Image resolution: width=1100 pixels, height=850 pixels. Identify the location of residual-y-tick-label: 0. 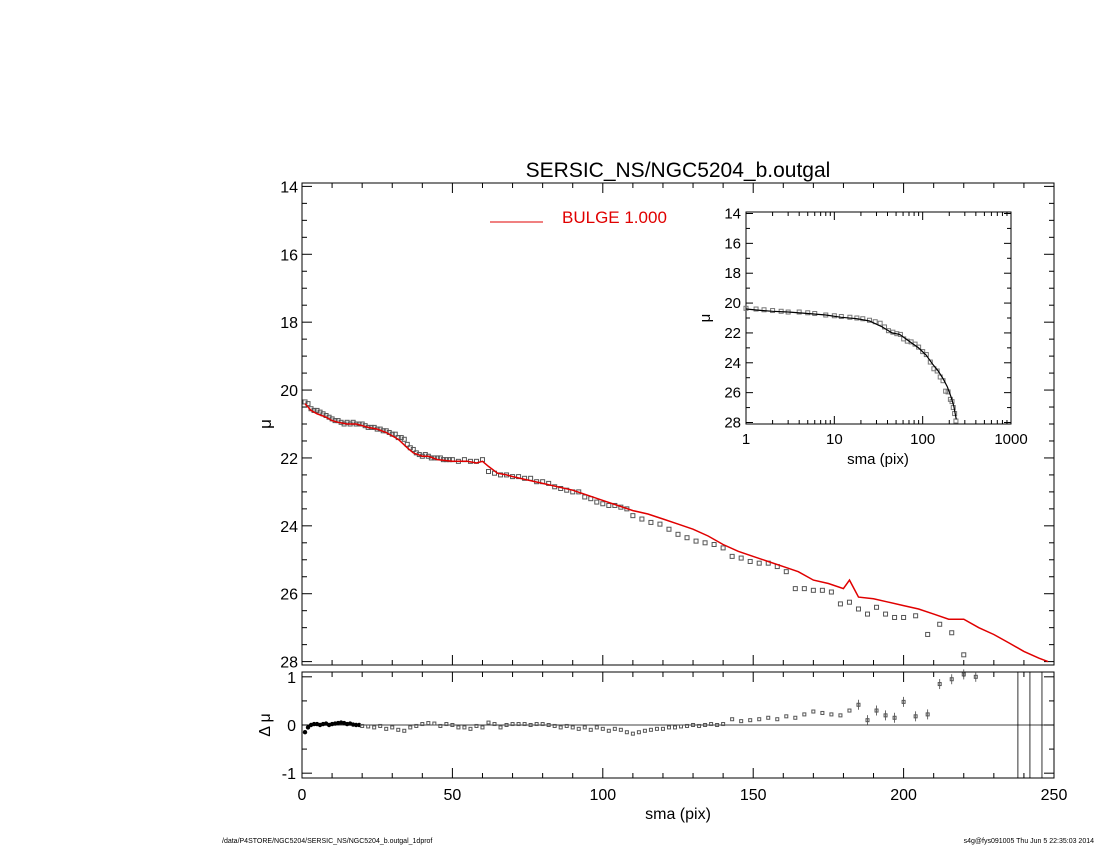
(291, 726).